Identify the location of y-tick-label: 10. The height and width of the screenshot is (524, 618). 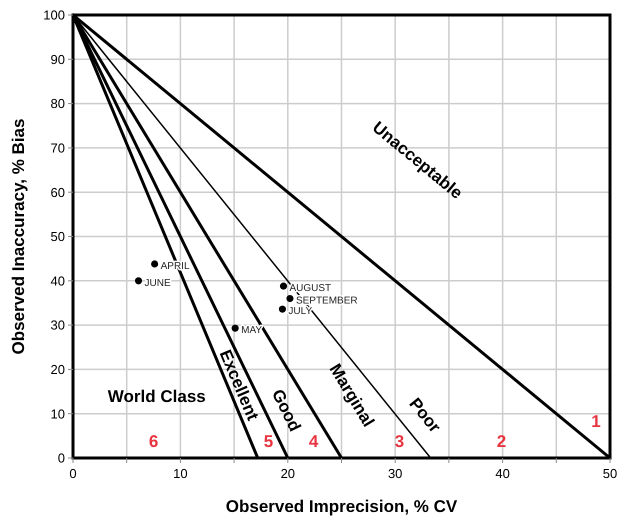
(57, 414).